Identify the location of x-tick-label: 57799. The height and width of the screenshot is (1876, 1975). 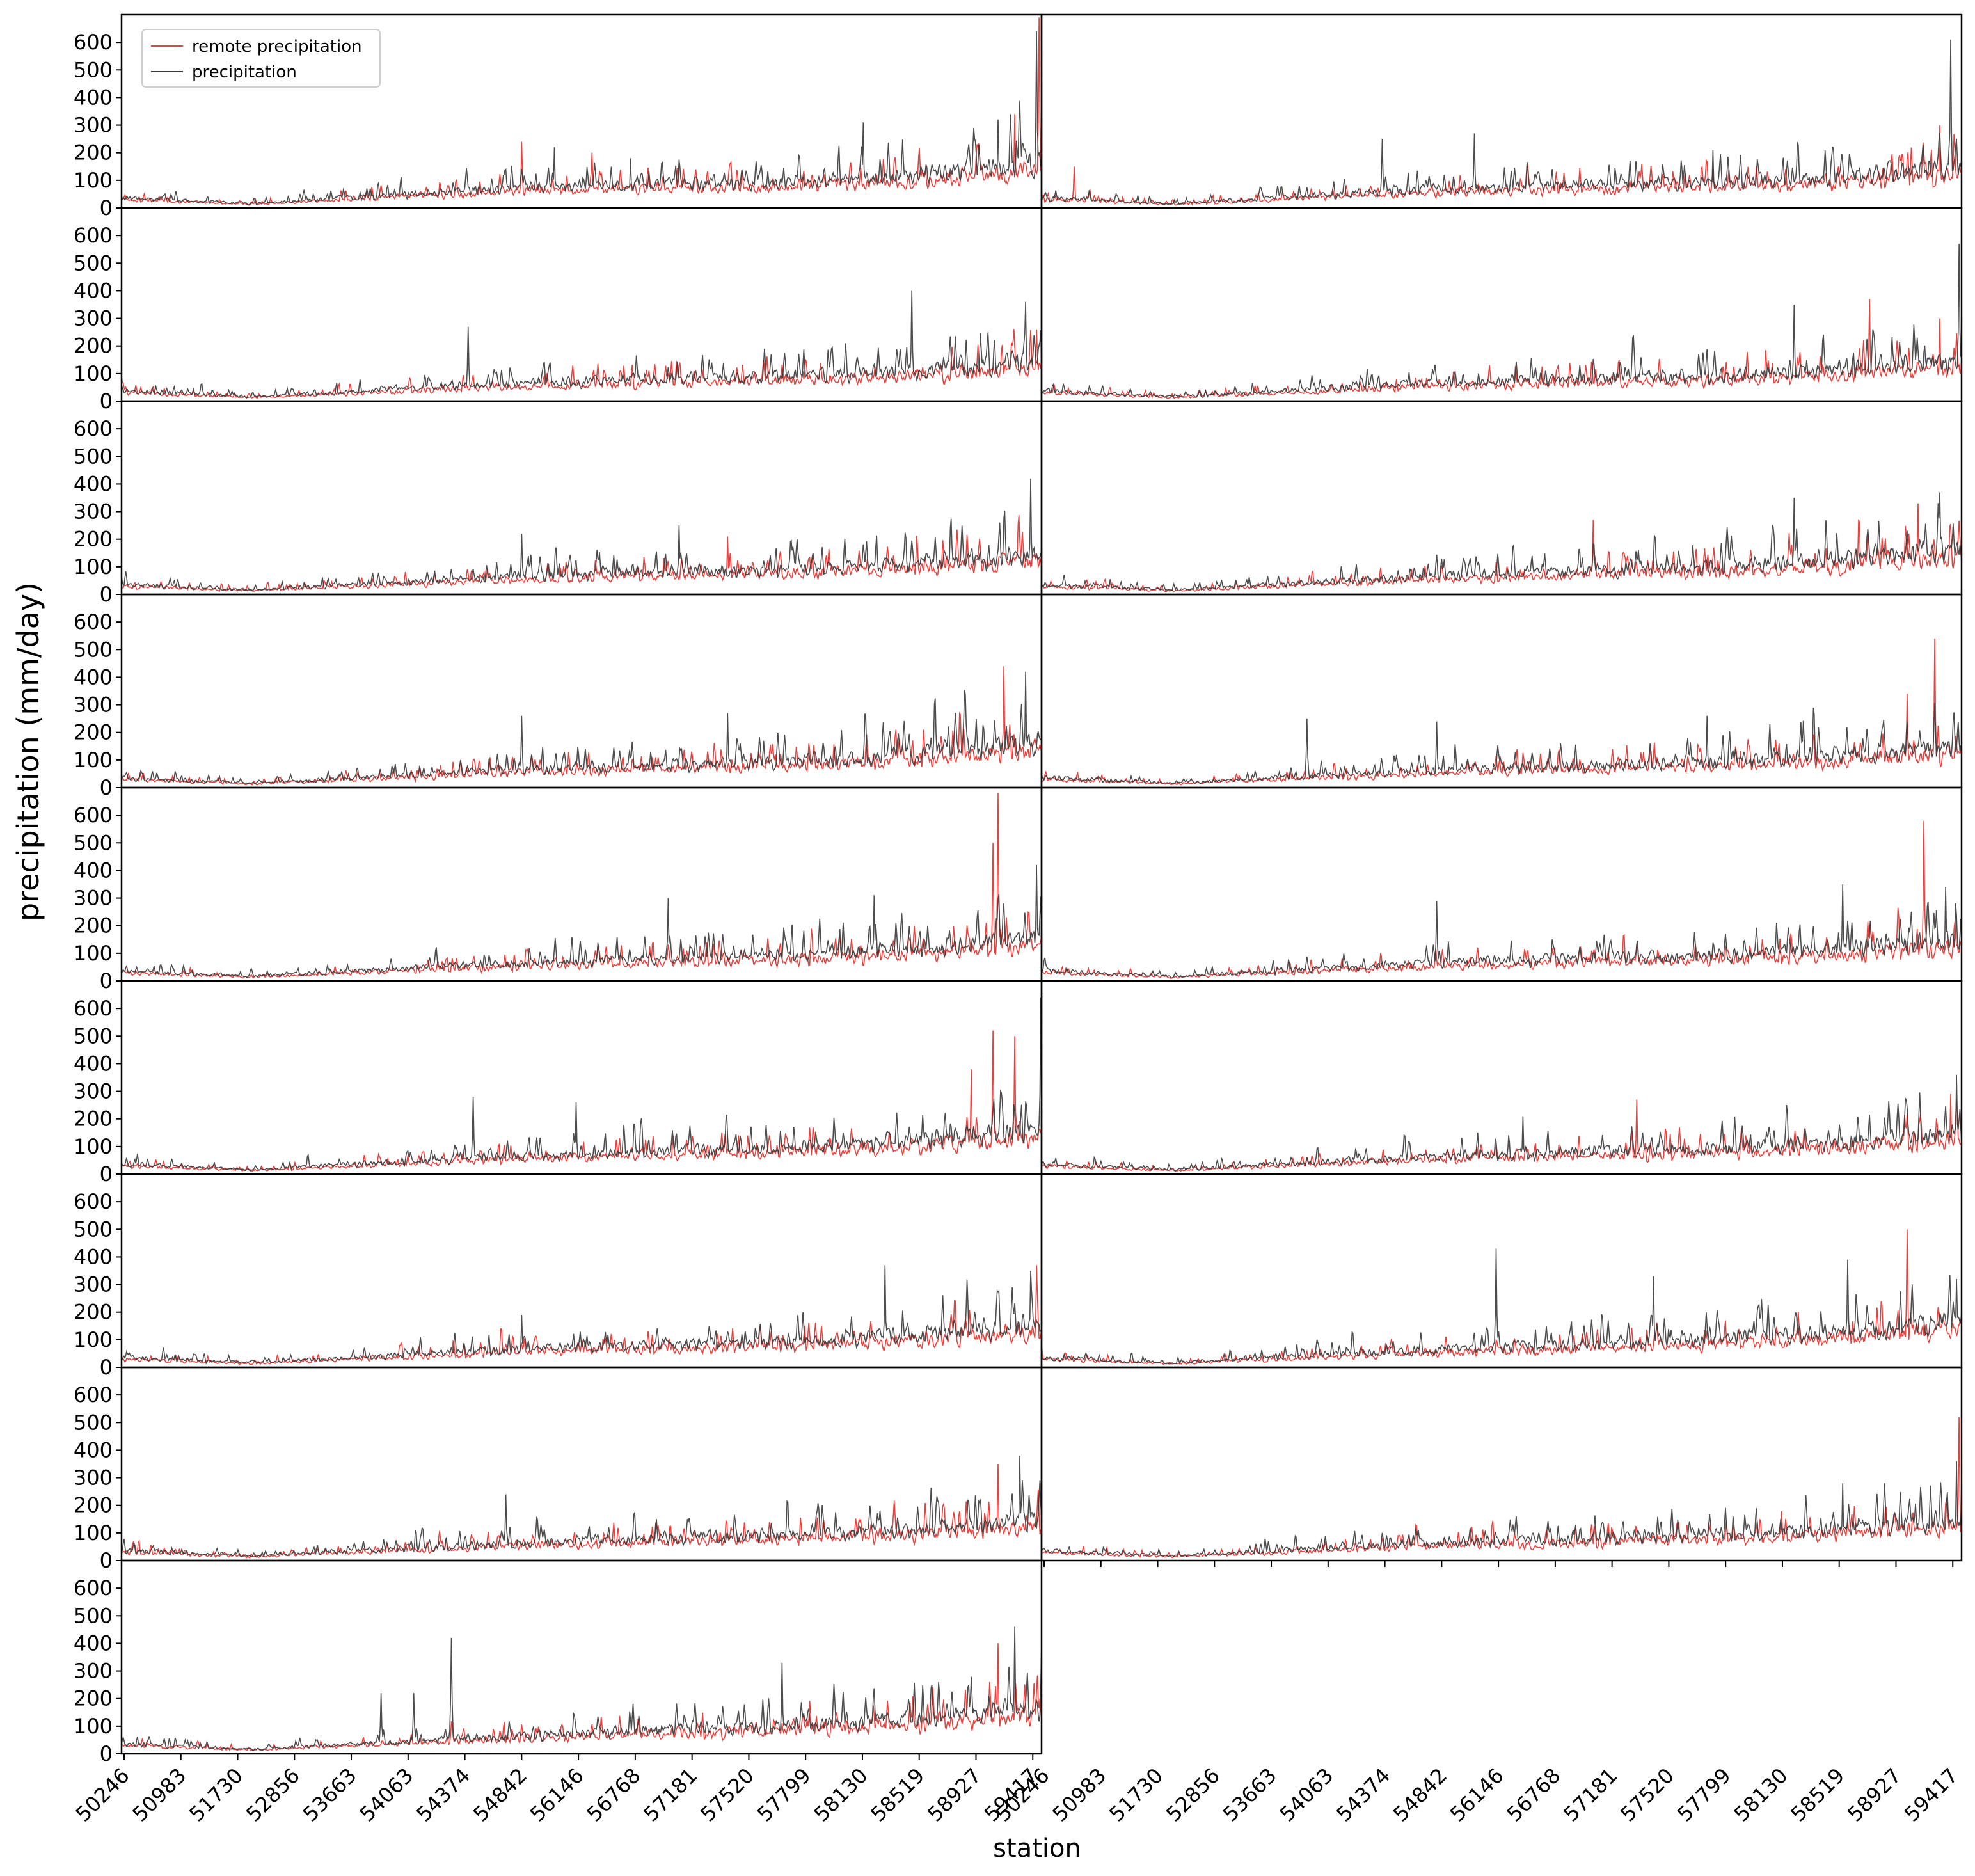
(784, 1795).